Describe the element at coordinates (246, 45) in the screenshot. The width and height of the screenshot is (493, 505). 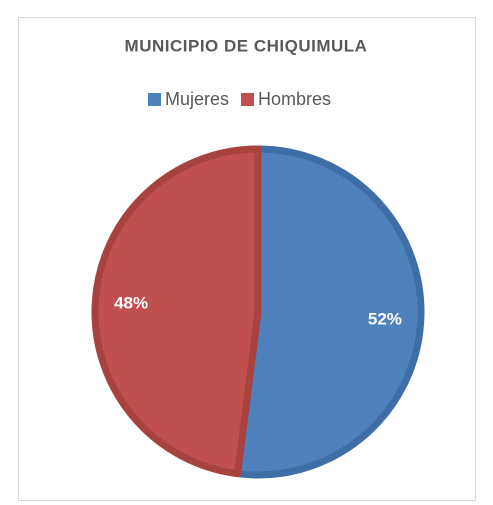
I see `chart-title: MUNICIPIO DE CHIQUIMULA` at that location.